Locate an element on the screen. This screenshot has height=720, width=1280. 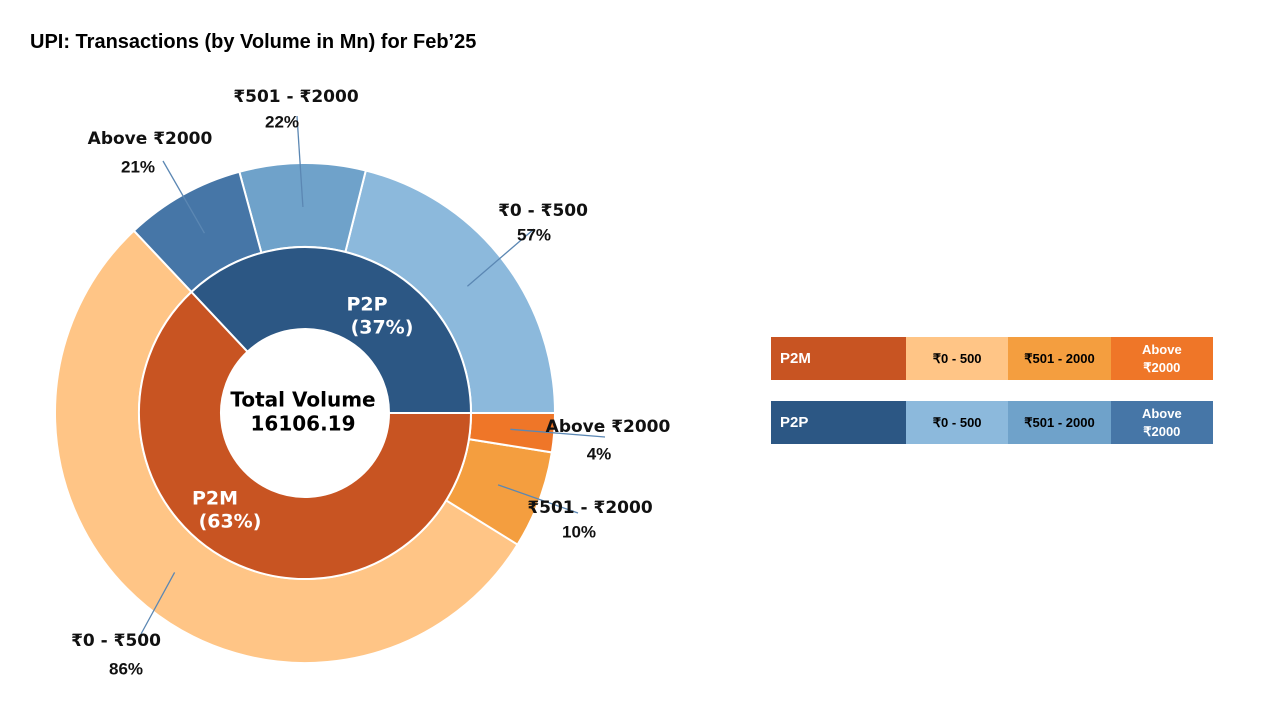
outer-slice-percent: 22% is located at coordinates (282, 121).